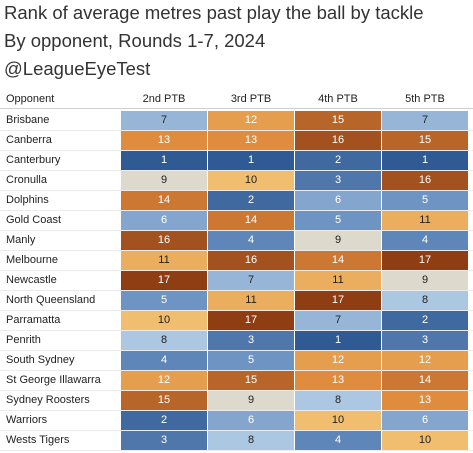  Describe the element at coordinates (27, 200) in the screenshot. I see `row-label: Dolphins` at that location.